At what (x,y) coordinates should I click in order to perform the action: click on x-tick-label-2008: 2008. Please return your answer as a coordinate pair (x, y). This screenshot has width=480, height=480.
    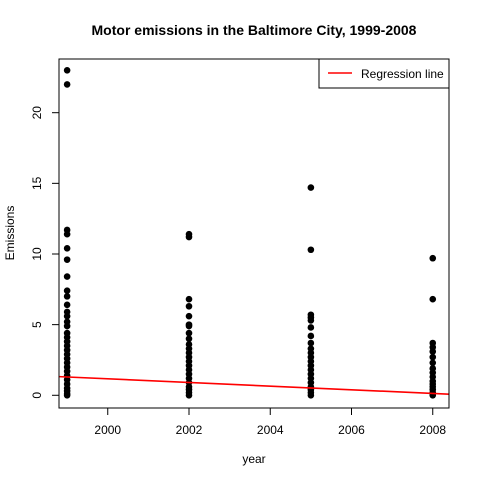
    Looking at the image, I should click on (432, 430).